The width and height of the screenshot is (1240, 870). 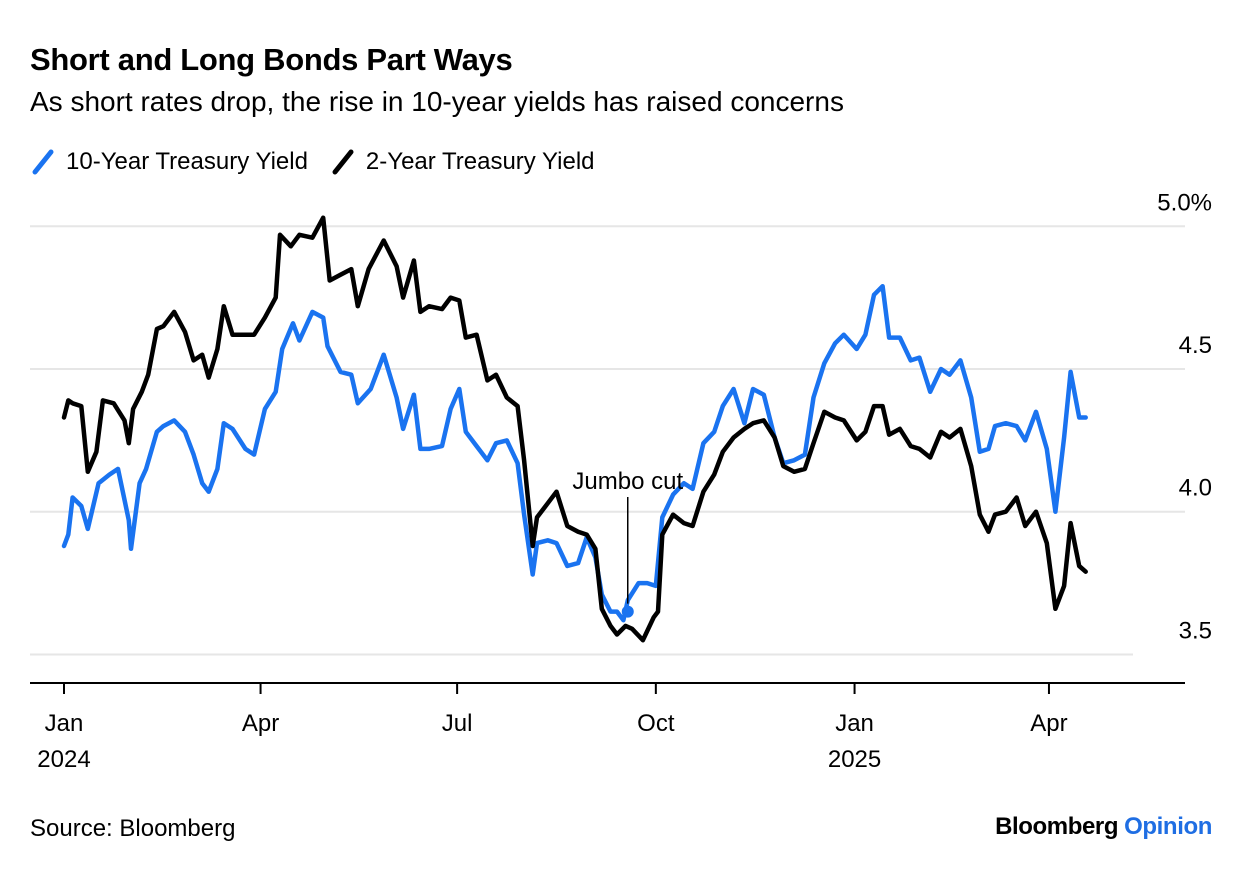 What do you see at coordinates (627, 481) in the screenshot?
I see `annotation-label: Jumbo cut` at bounding box center [627, 481].